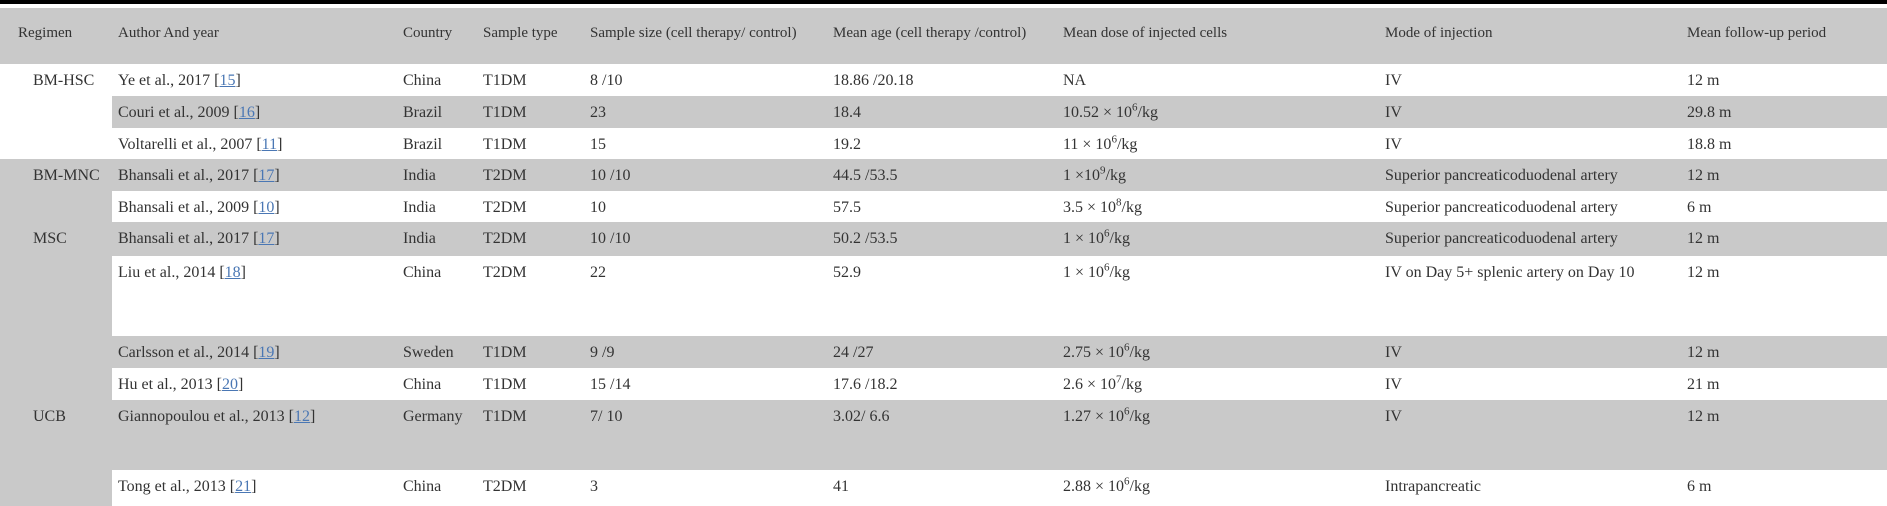 The height and width of the screenshot is (506, 1887). What do you see at coordinates (705, 112) in the screenshot?
I see `cell-sample-size: 23` at bounding box center [705, 112].